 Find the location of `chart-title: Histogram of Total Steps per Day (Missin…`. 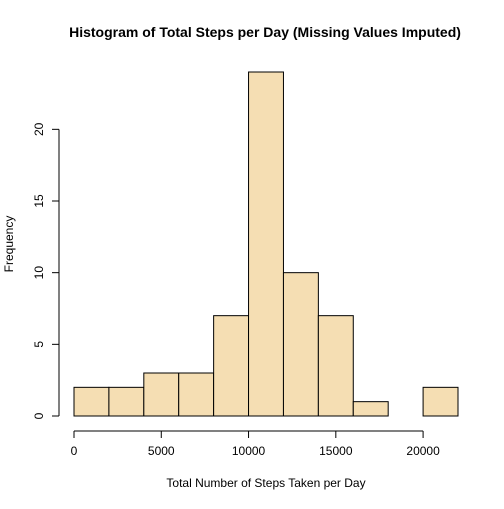

chart-title: Histogram of Total Steps per Day (Missin… is located at coordinates (265, 32).